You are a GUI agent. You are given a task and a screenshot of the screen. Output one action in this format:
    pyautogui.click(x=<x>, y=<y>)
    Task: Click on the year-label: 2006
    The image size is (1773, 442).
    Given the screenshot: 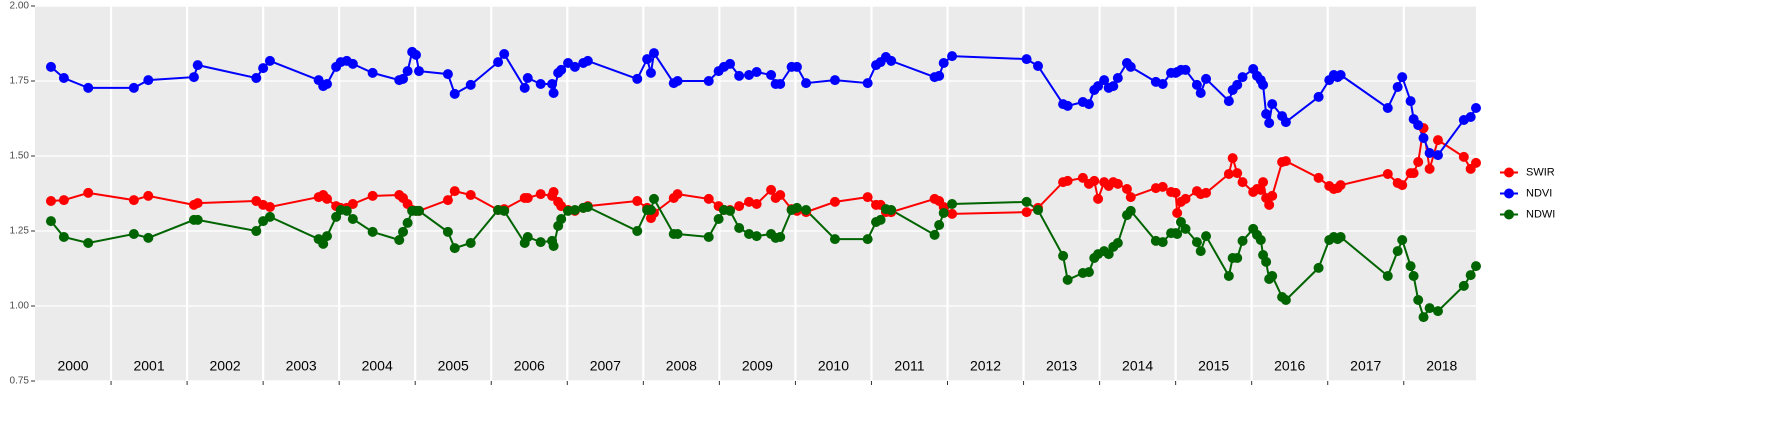 What is the action you would take?
    pyautogui.click(x=529, y=366)
    